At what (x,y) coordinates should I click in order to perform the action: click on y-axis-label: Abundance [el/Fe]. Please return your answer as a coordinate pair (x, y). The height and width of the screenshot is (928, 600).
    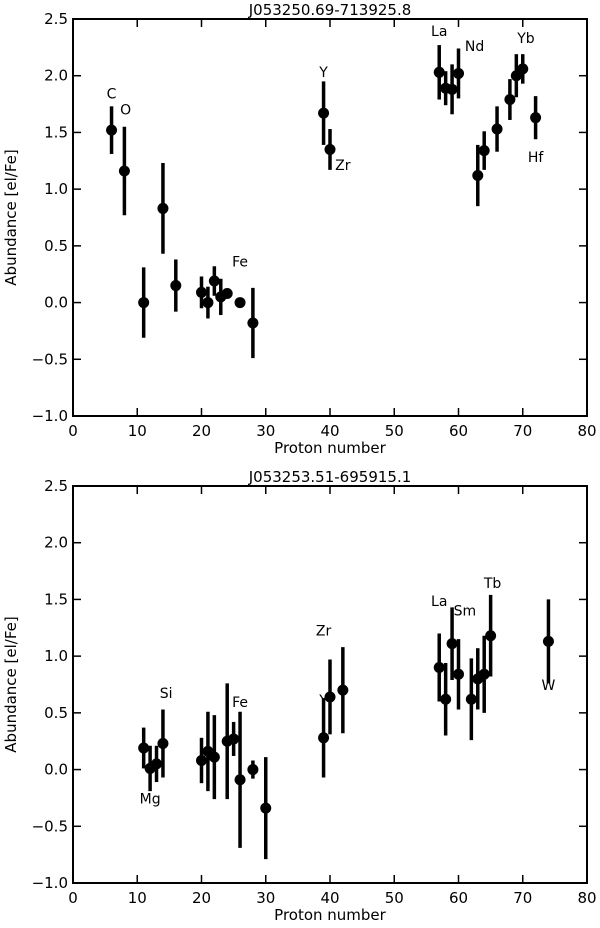
    Looking at the image, I should click on (11, 684).